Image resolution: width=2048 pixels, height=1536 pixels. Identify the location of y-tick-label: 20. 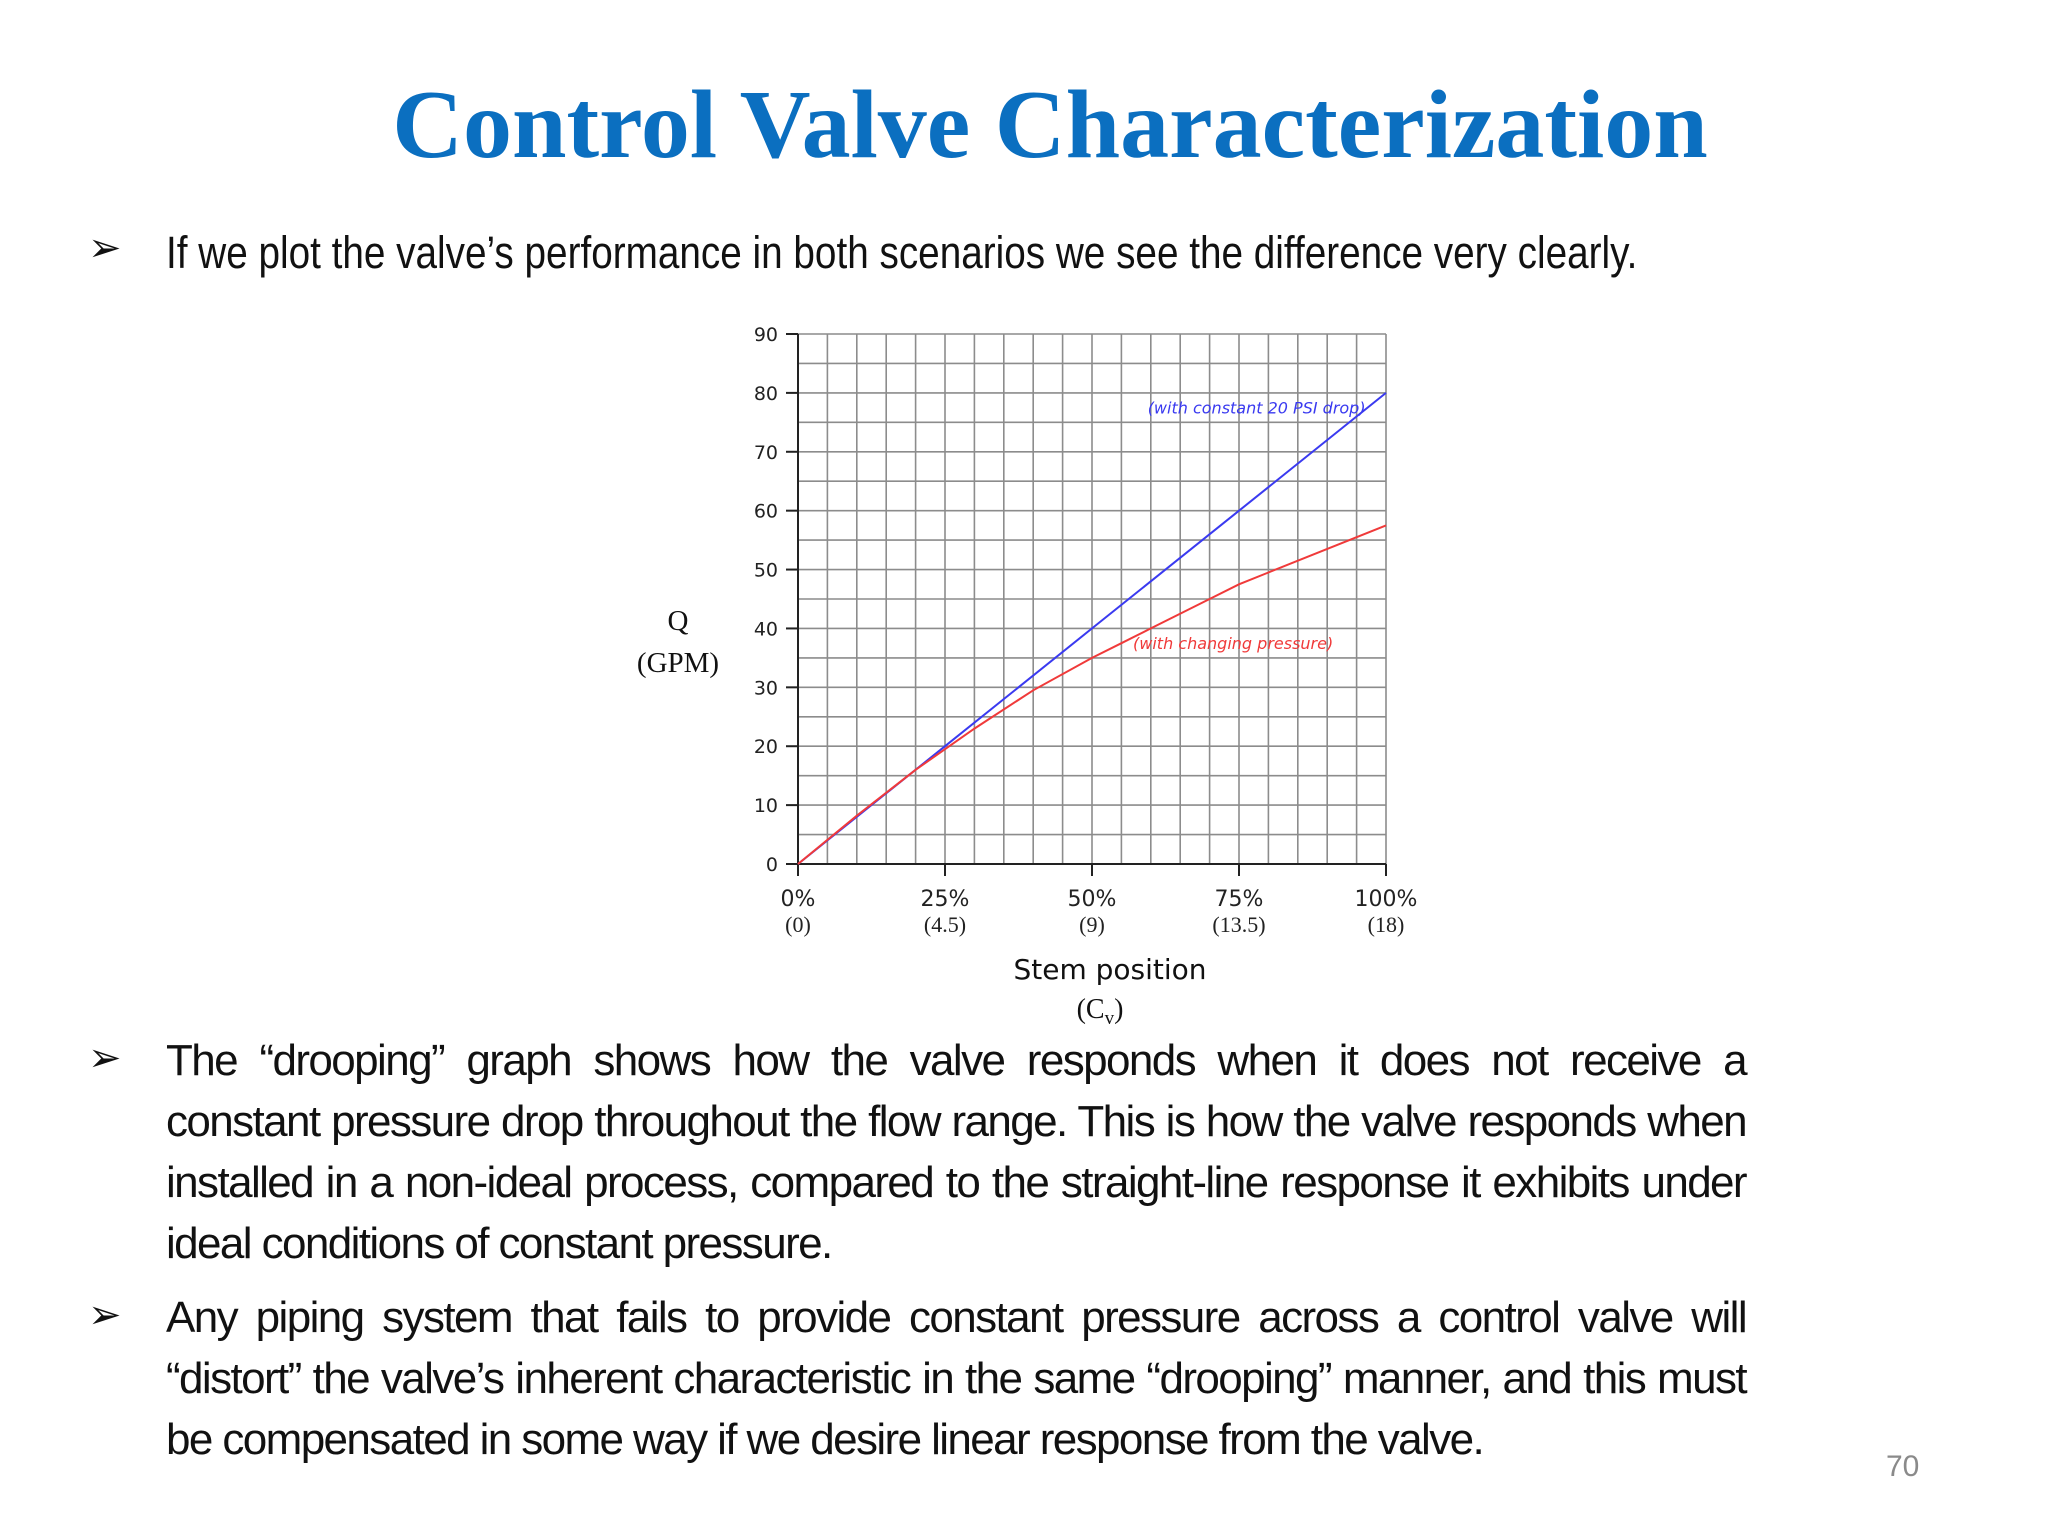
(766, 747).